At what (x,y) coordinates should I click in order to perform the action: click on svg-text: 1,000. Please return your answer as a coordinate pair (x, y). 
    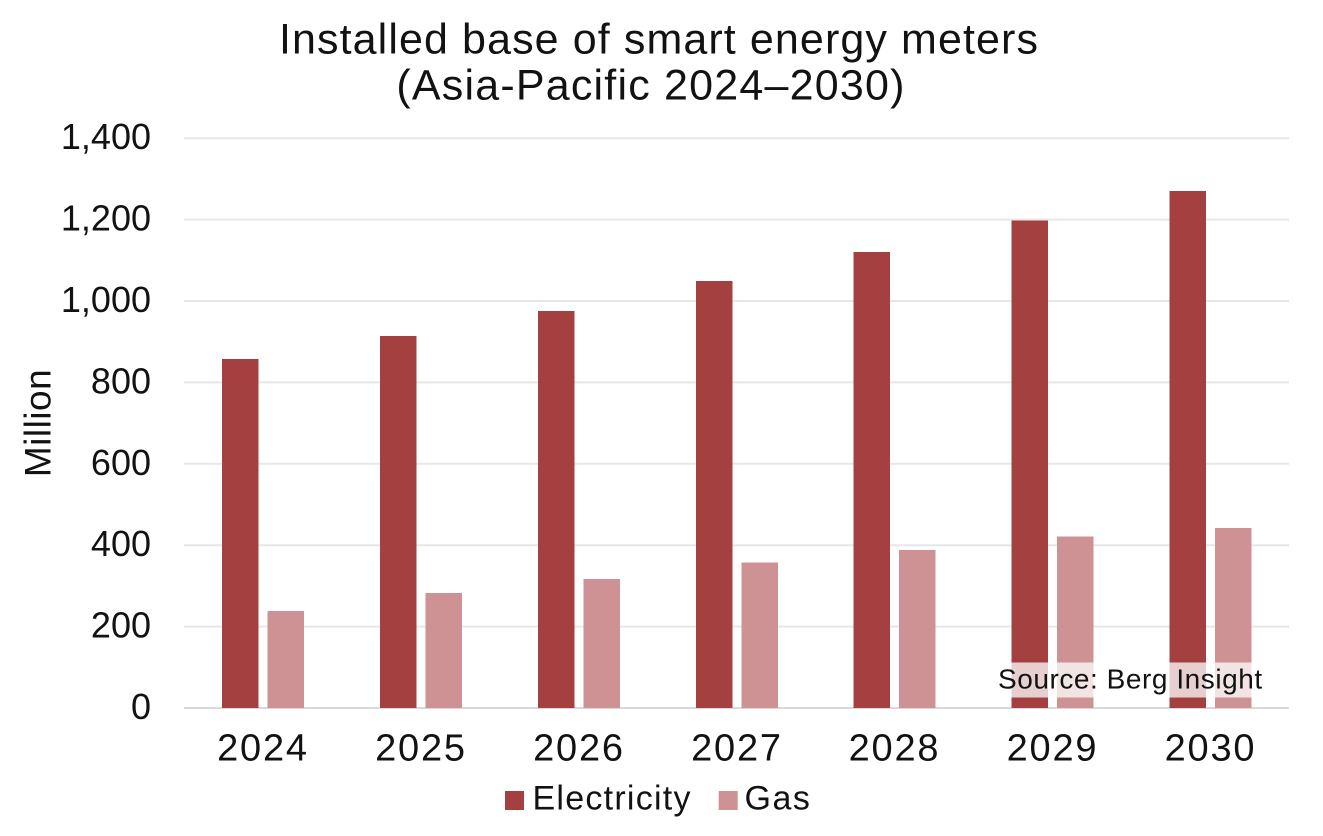
    Looking at the image, I should click on (106, 299).